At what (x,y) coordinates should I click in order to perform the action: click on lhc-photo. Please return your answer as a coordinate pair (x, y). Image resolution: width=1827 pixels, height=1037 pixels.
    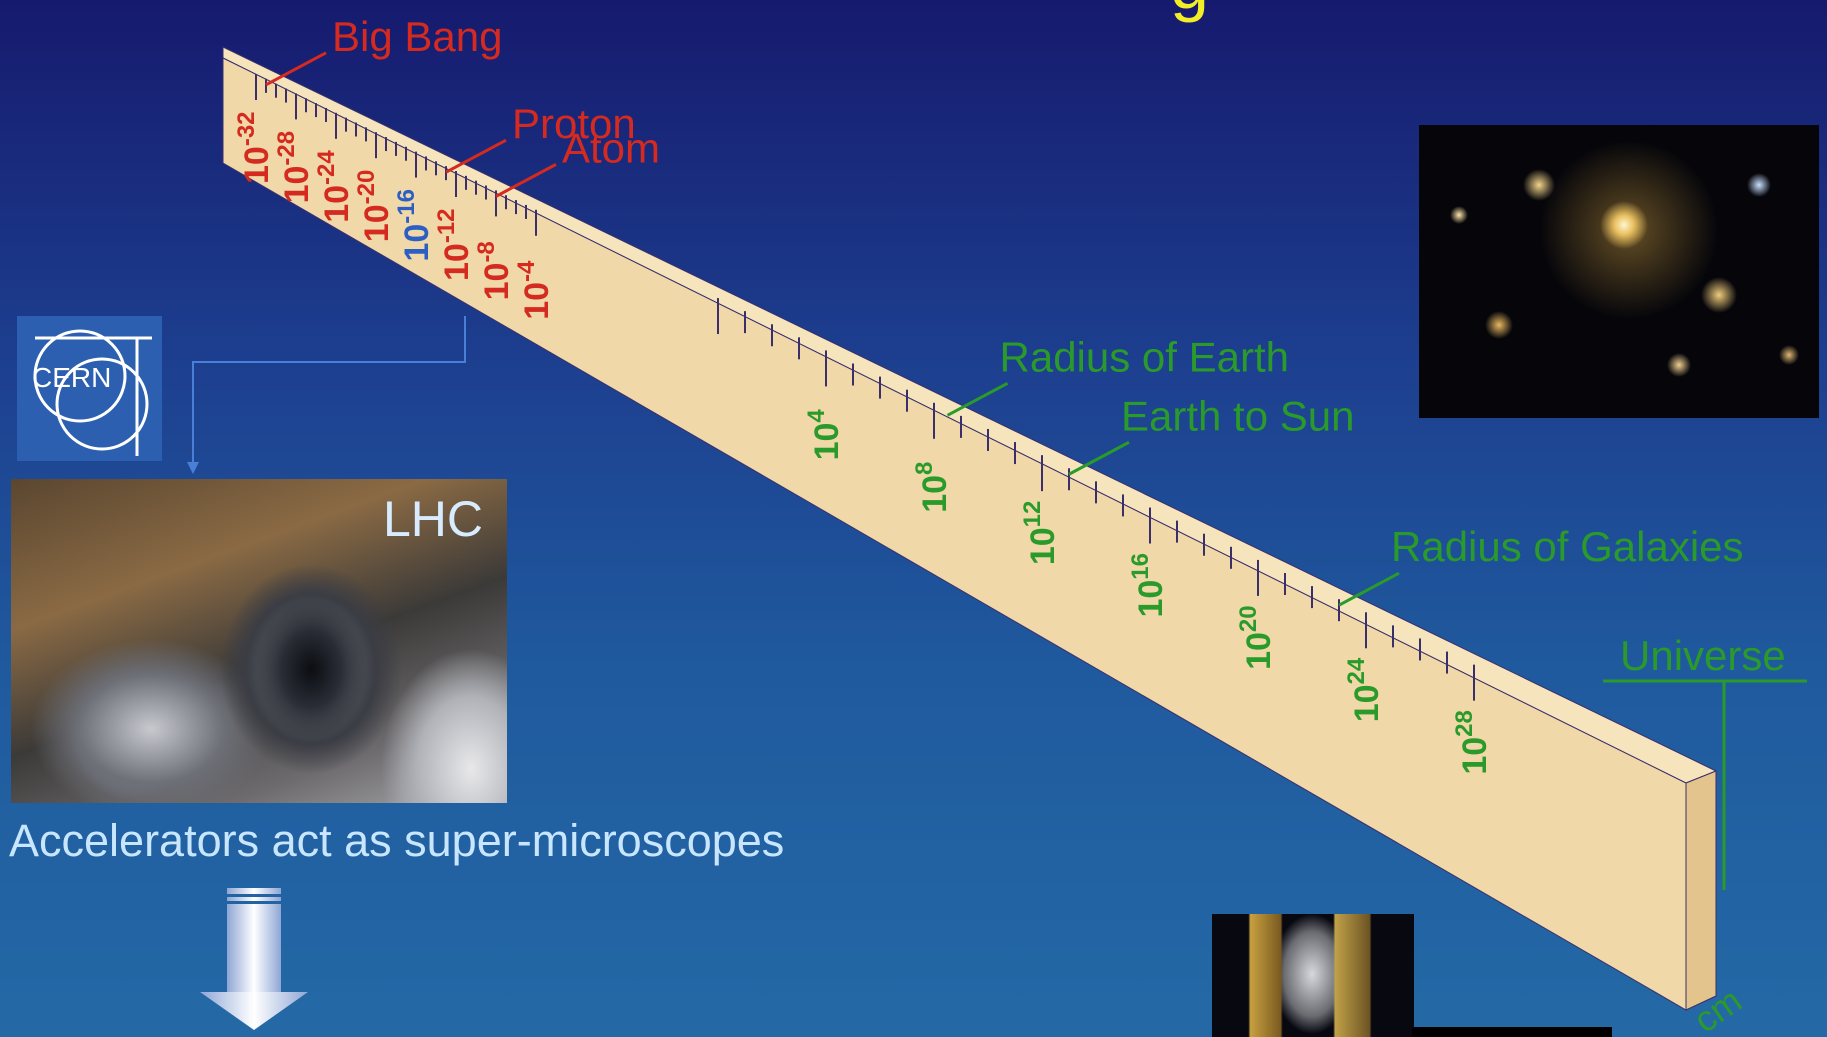
    Looking at the image, I should click on (259, 641).